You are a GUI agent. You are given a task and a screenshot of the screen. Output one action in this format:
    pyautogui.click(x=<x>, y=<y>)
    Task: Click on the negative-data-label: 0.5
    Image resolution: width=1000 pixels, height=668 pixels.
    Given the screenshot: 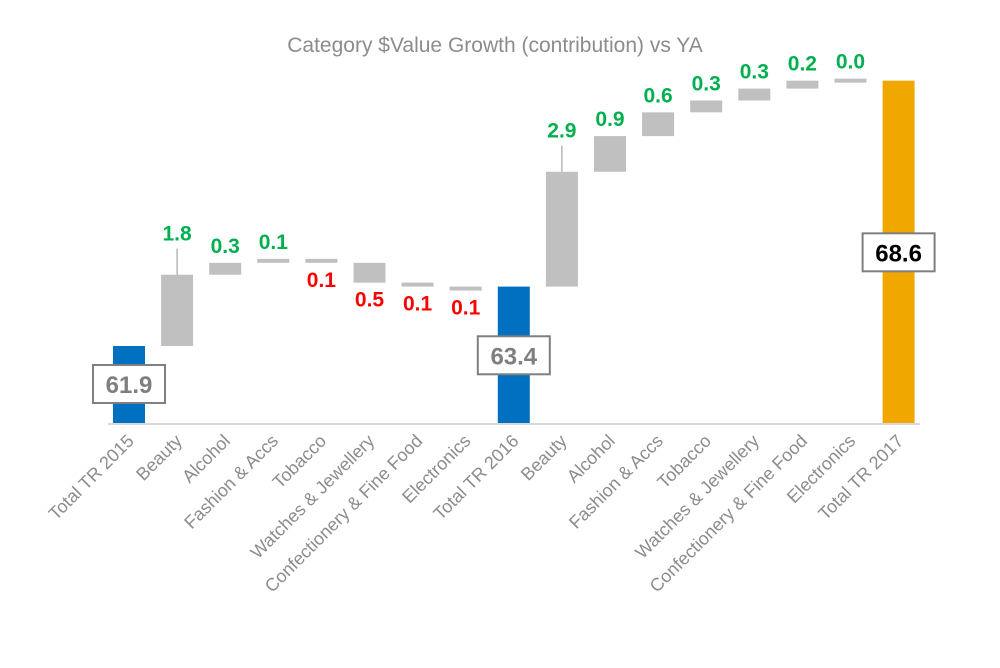 What is the action you would take?
    pyautogui.click(x=370, y=300)
    